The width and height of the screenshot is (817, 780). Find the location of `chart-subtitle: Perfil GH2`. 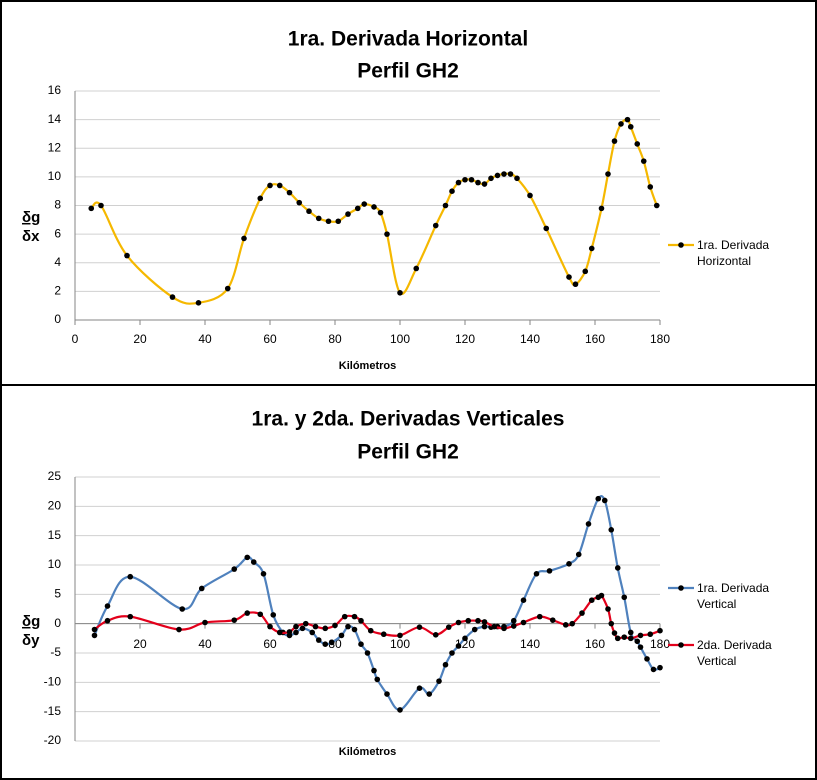

chart-subtitle: Perfil GH2 is located at coordinates (408, 71).